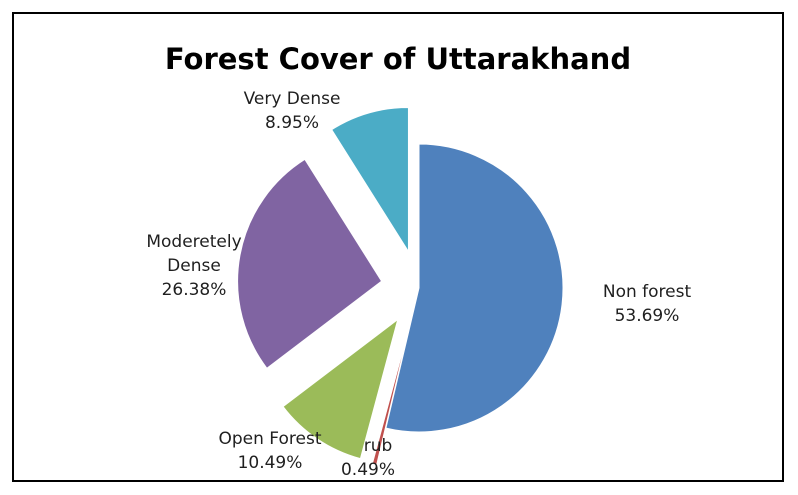 The image size is (798, 495). I want to click on data-label-very-dense: Very Dense 8.95%, so click(292, 111).